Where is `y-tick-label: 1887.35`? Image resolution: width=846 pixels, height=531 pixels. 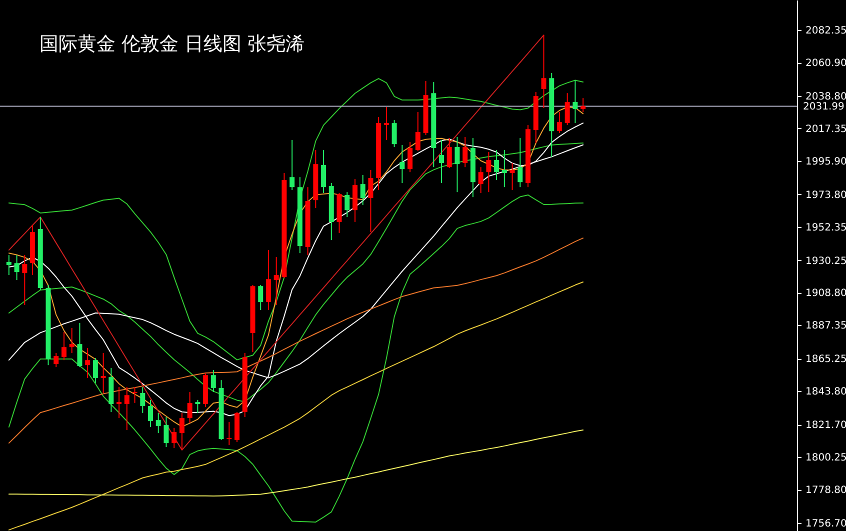 y-tick-label: 1887.35 is located at coordinates (826, 326).